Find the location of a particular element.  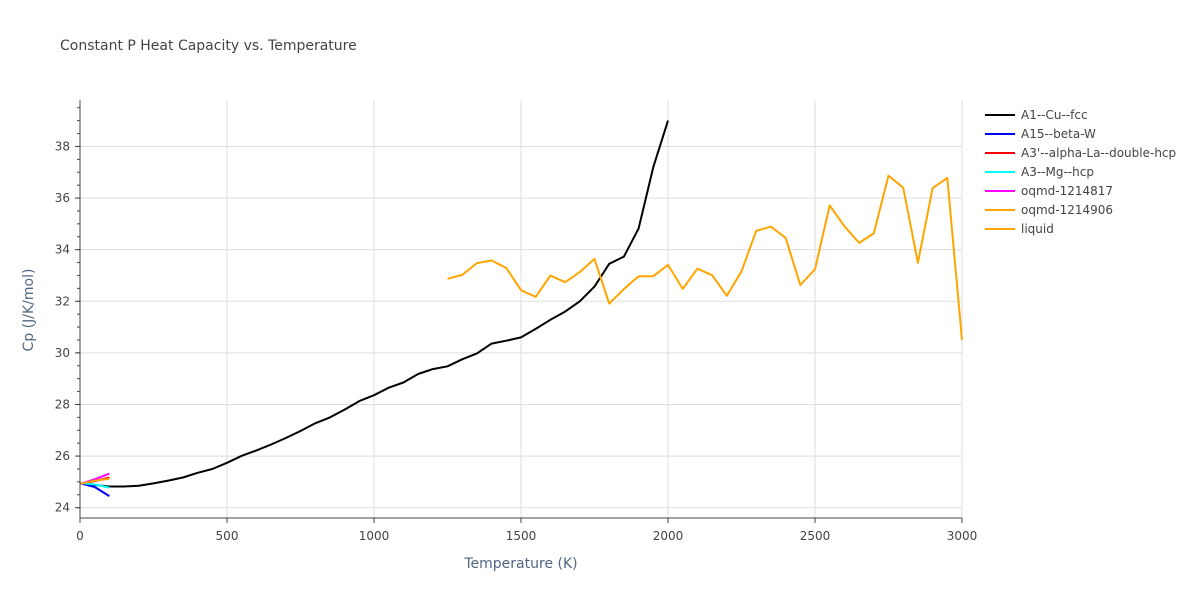

y-tick-label: 30 is located at coordinates (62, 353).